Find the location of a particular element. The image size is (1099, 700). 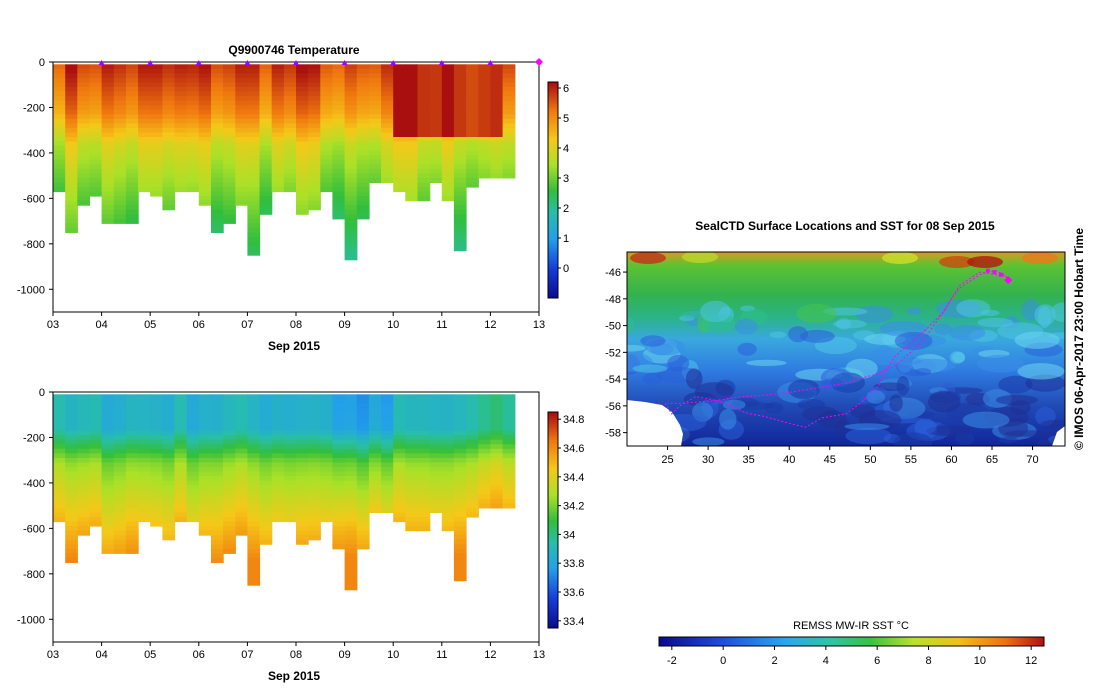

colorbar-tick-label: 34.4 is located at coordinates (573, 478).